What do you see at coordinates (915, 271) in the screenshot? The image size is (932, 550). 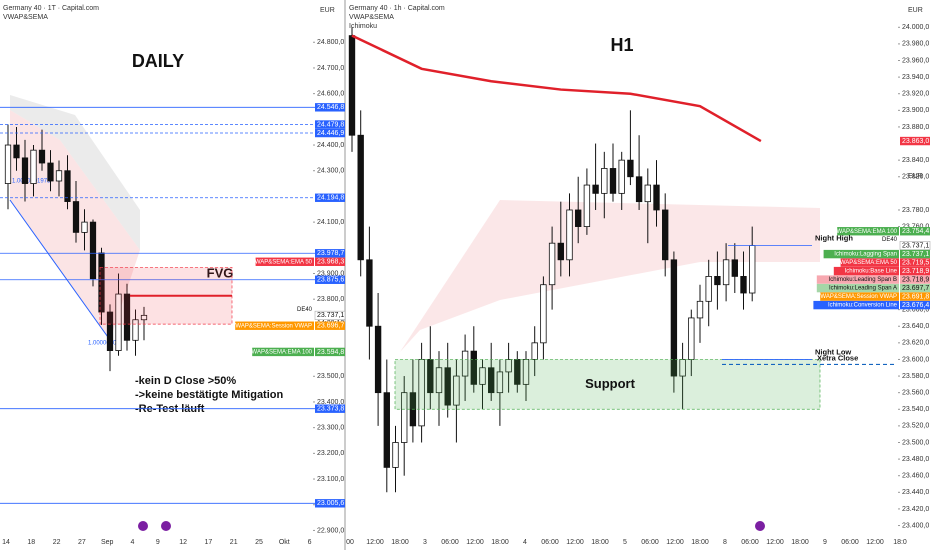 I see `price-tag-label: 23.718,9` at bounding box center [915, 271].